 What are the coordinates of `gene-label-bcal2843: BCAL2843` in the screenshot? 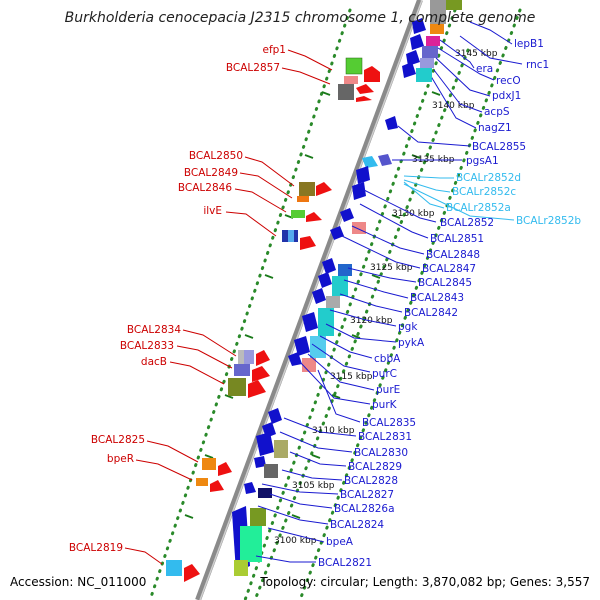 It's located at (437, 298).